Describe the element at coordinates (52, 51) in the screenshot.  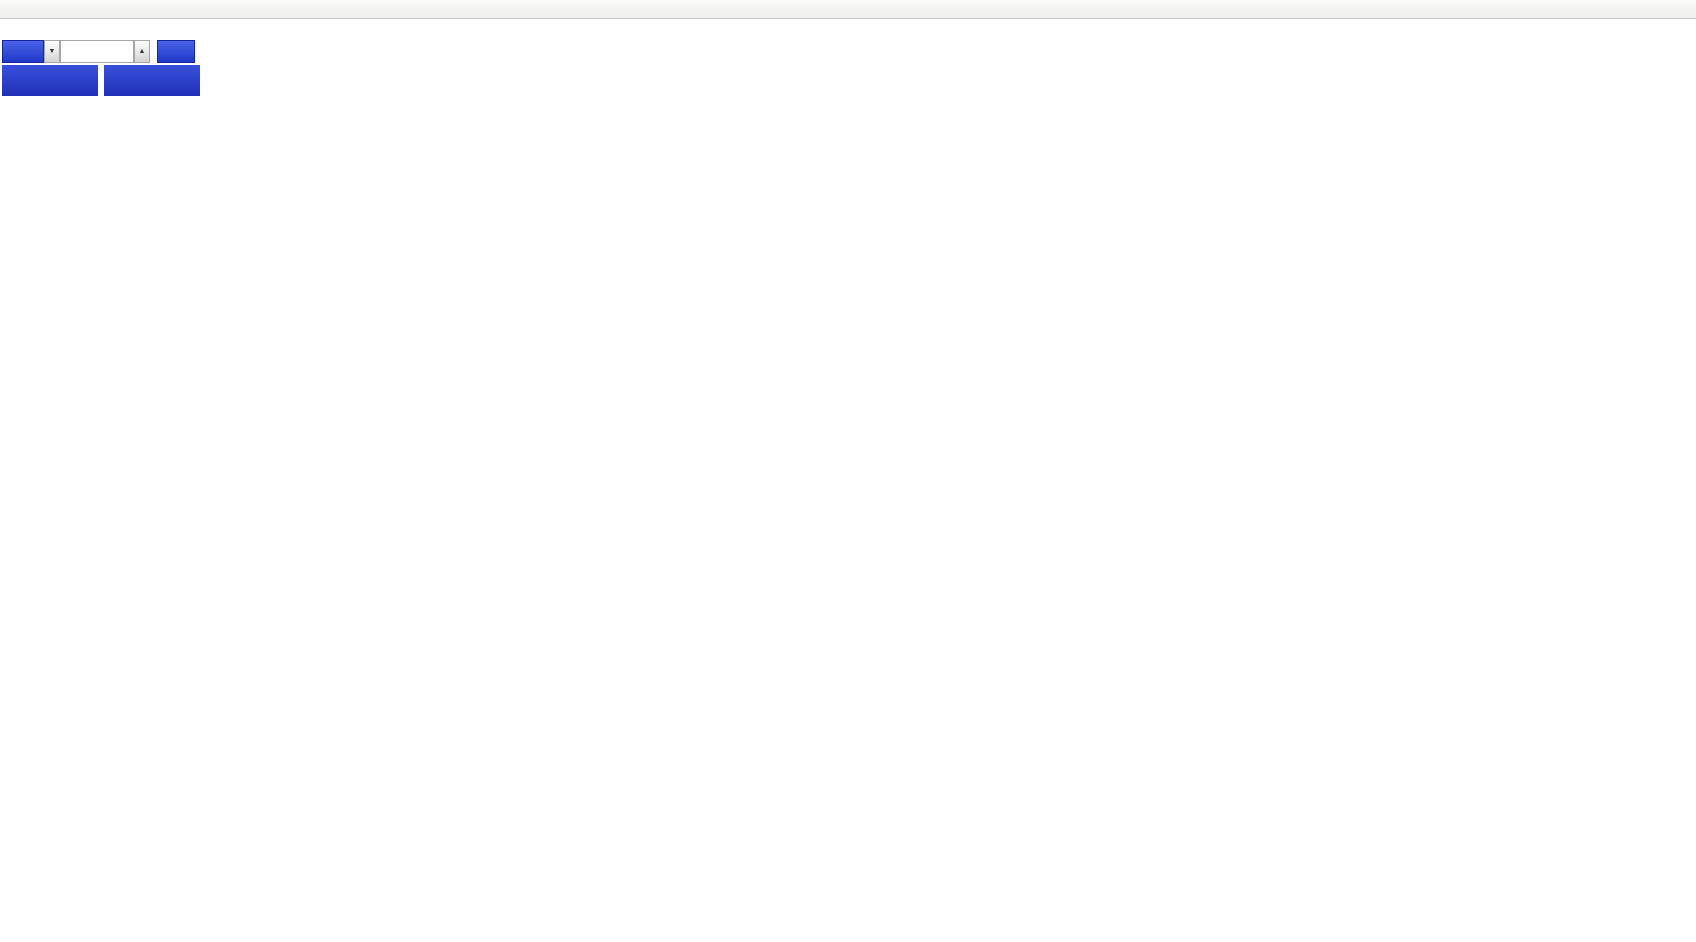
I see `volume-decrease-button: ▼` at that location.